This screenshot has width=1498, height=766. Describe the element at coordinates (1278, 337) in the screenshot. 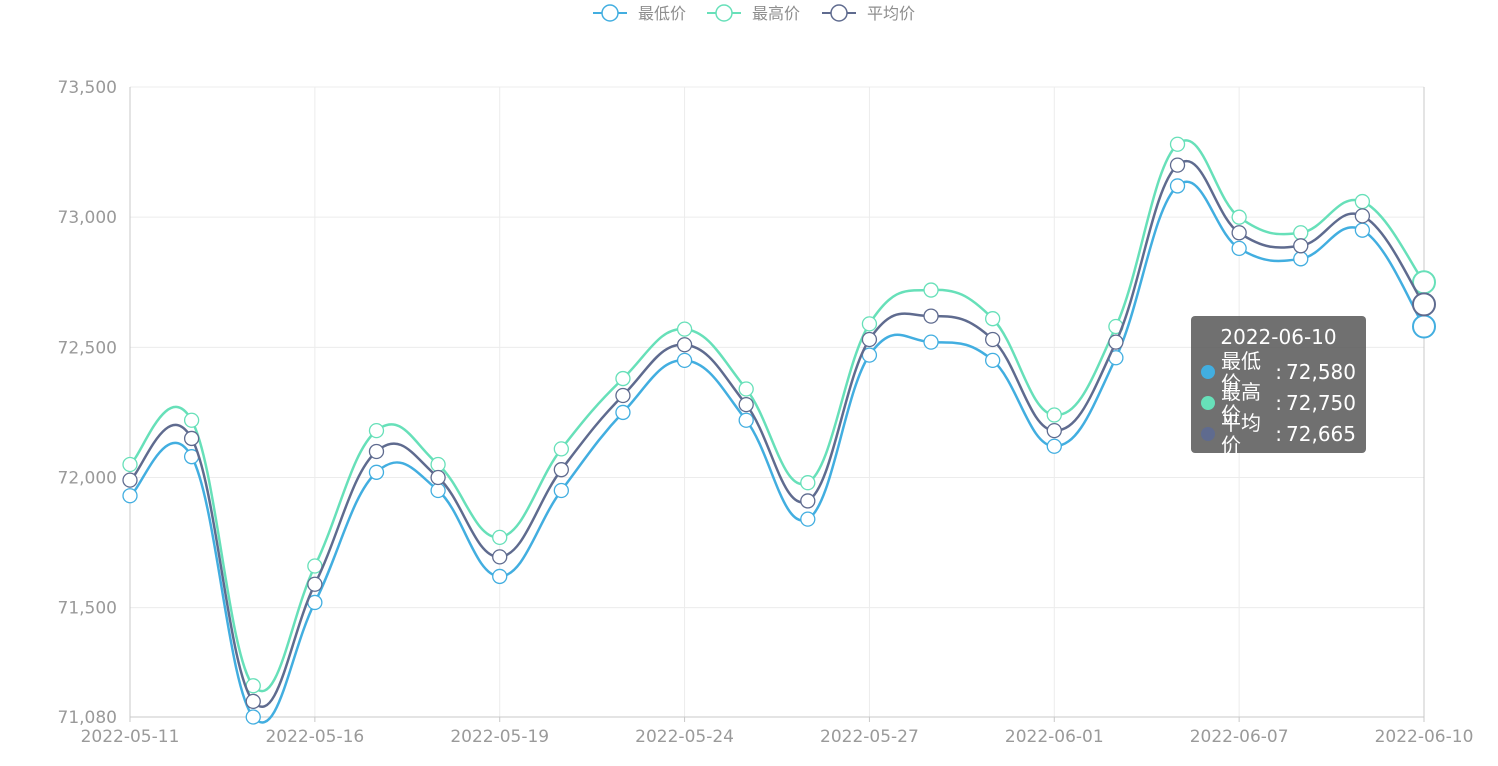

I see `tooltip-title: 2022-06-10` at that location.